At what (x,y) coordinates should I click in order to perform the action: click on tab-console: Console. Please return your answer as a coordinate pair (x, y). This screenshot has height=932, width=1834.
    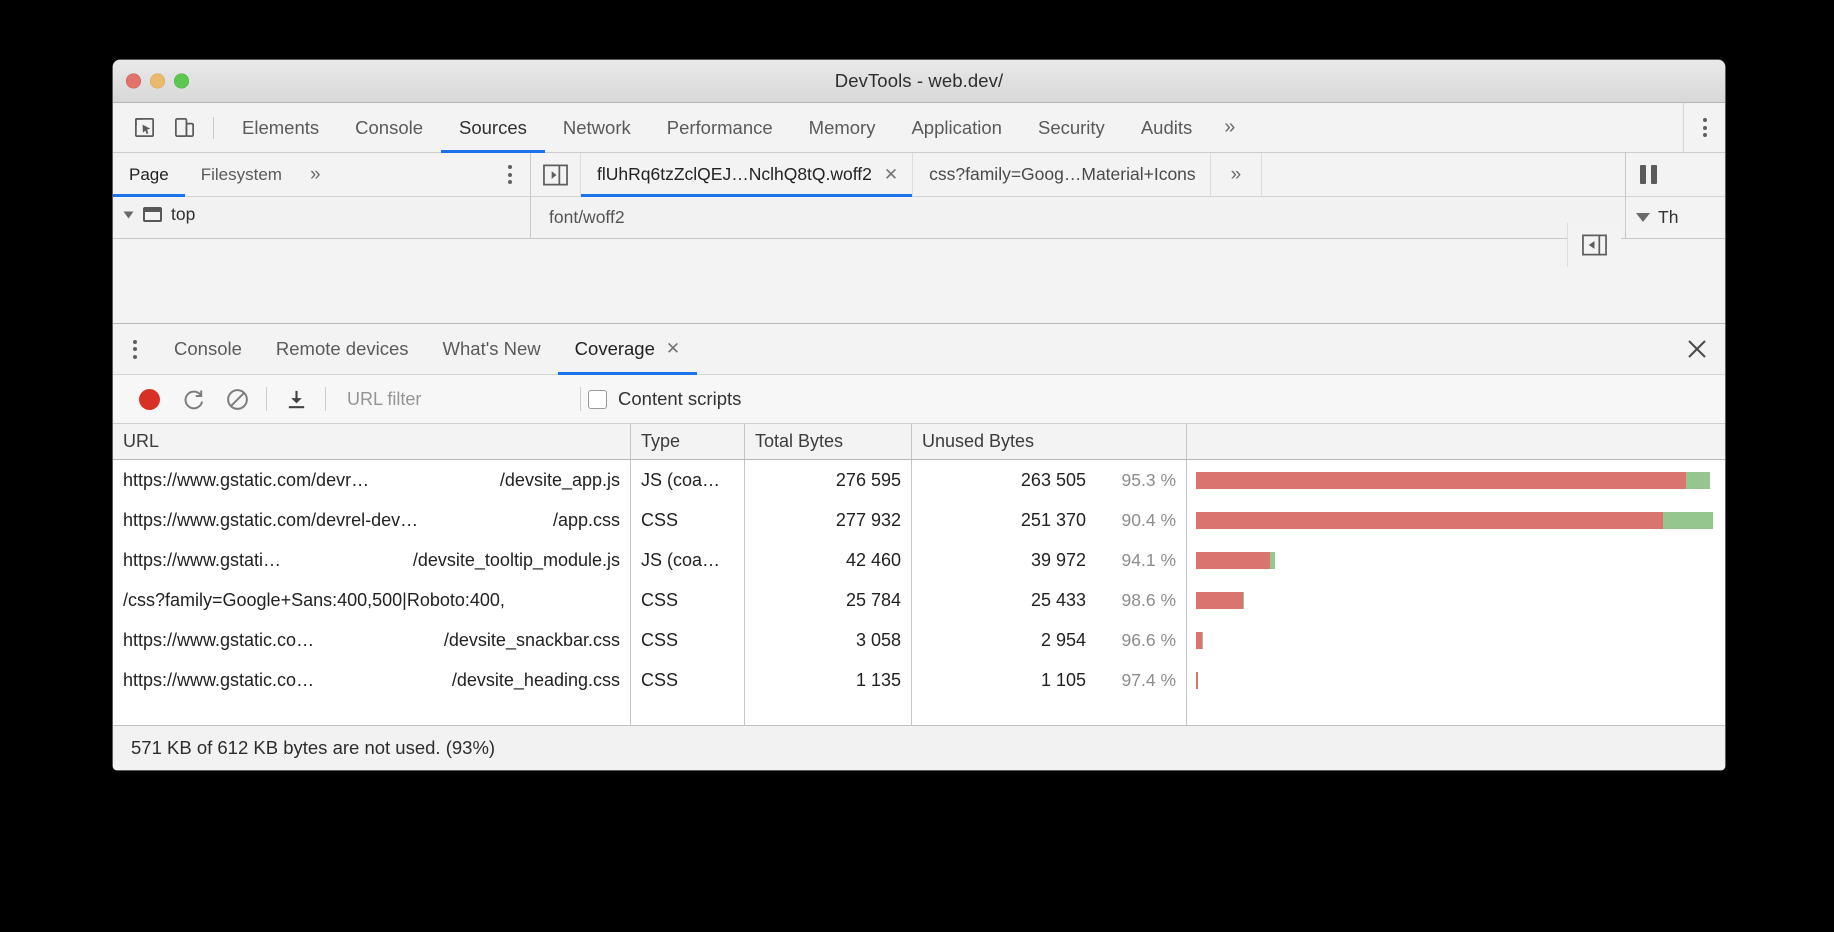
    Looking at the image, I should click on (389, 127).